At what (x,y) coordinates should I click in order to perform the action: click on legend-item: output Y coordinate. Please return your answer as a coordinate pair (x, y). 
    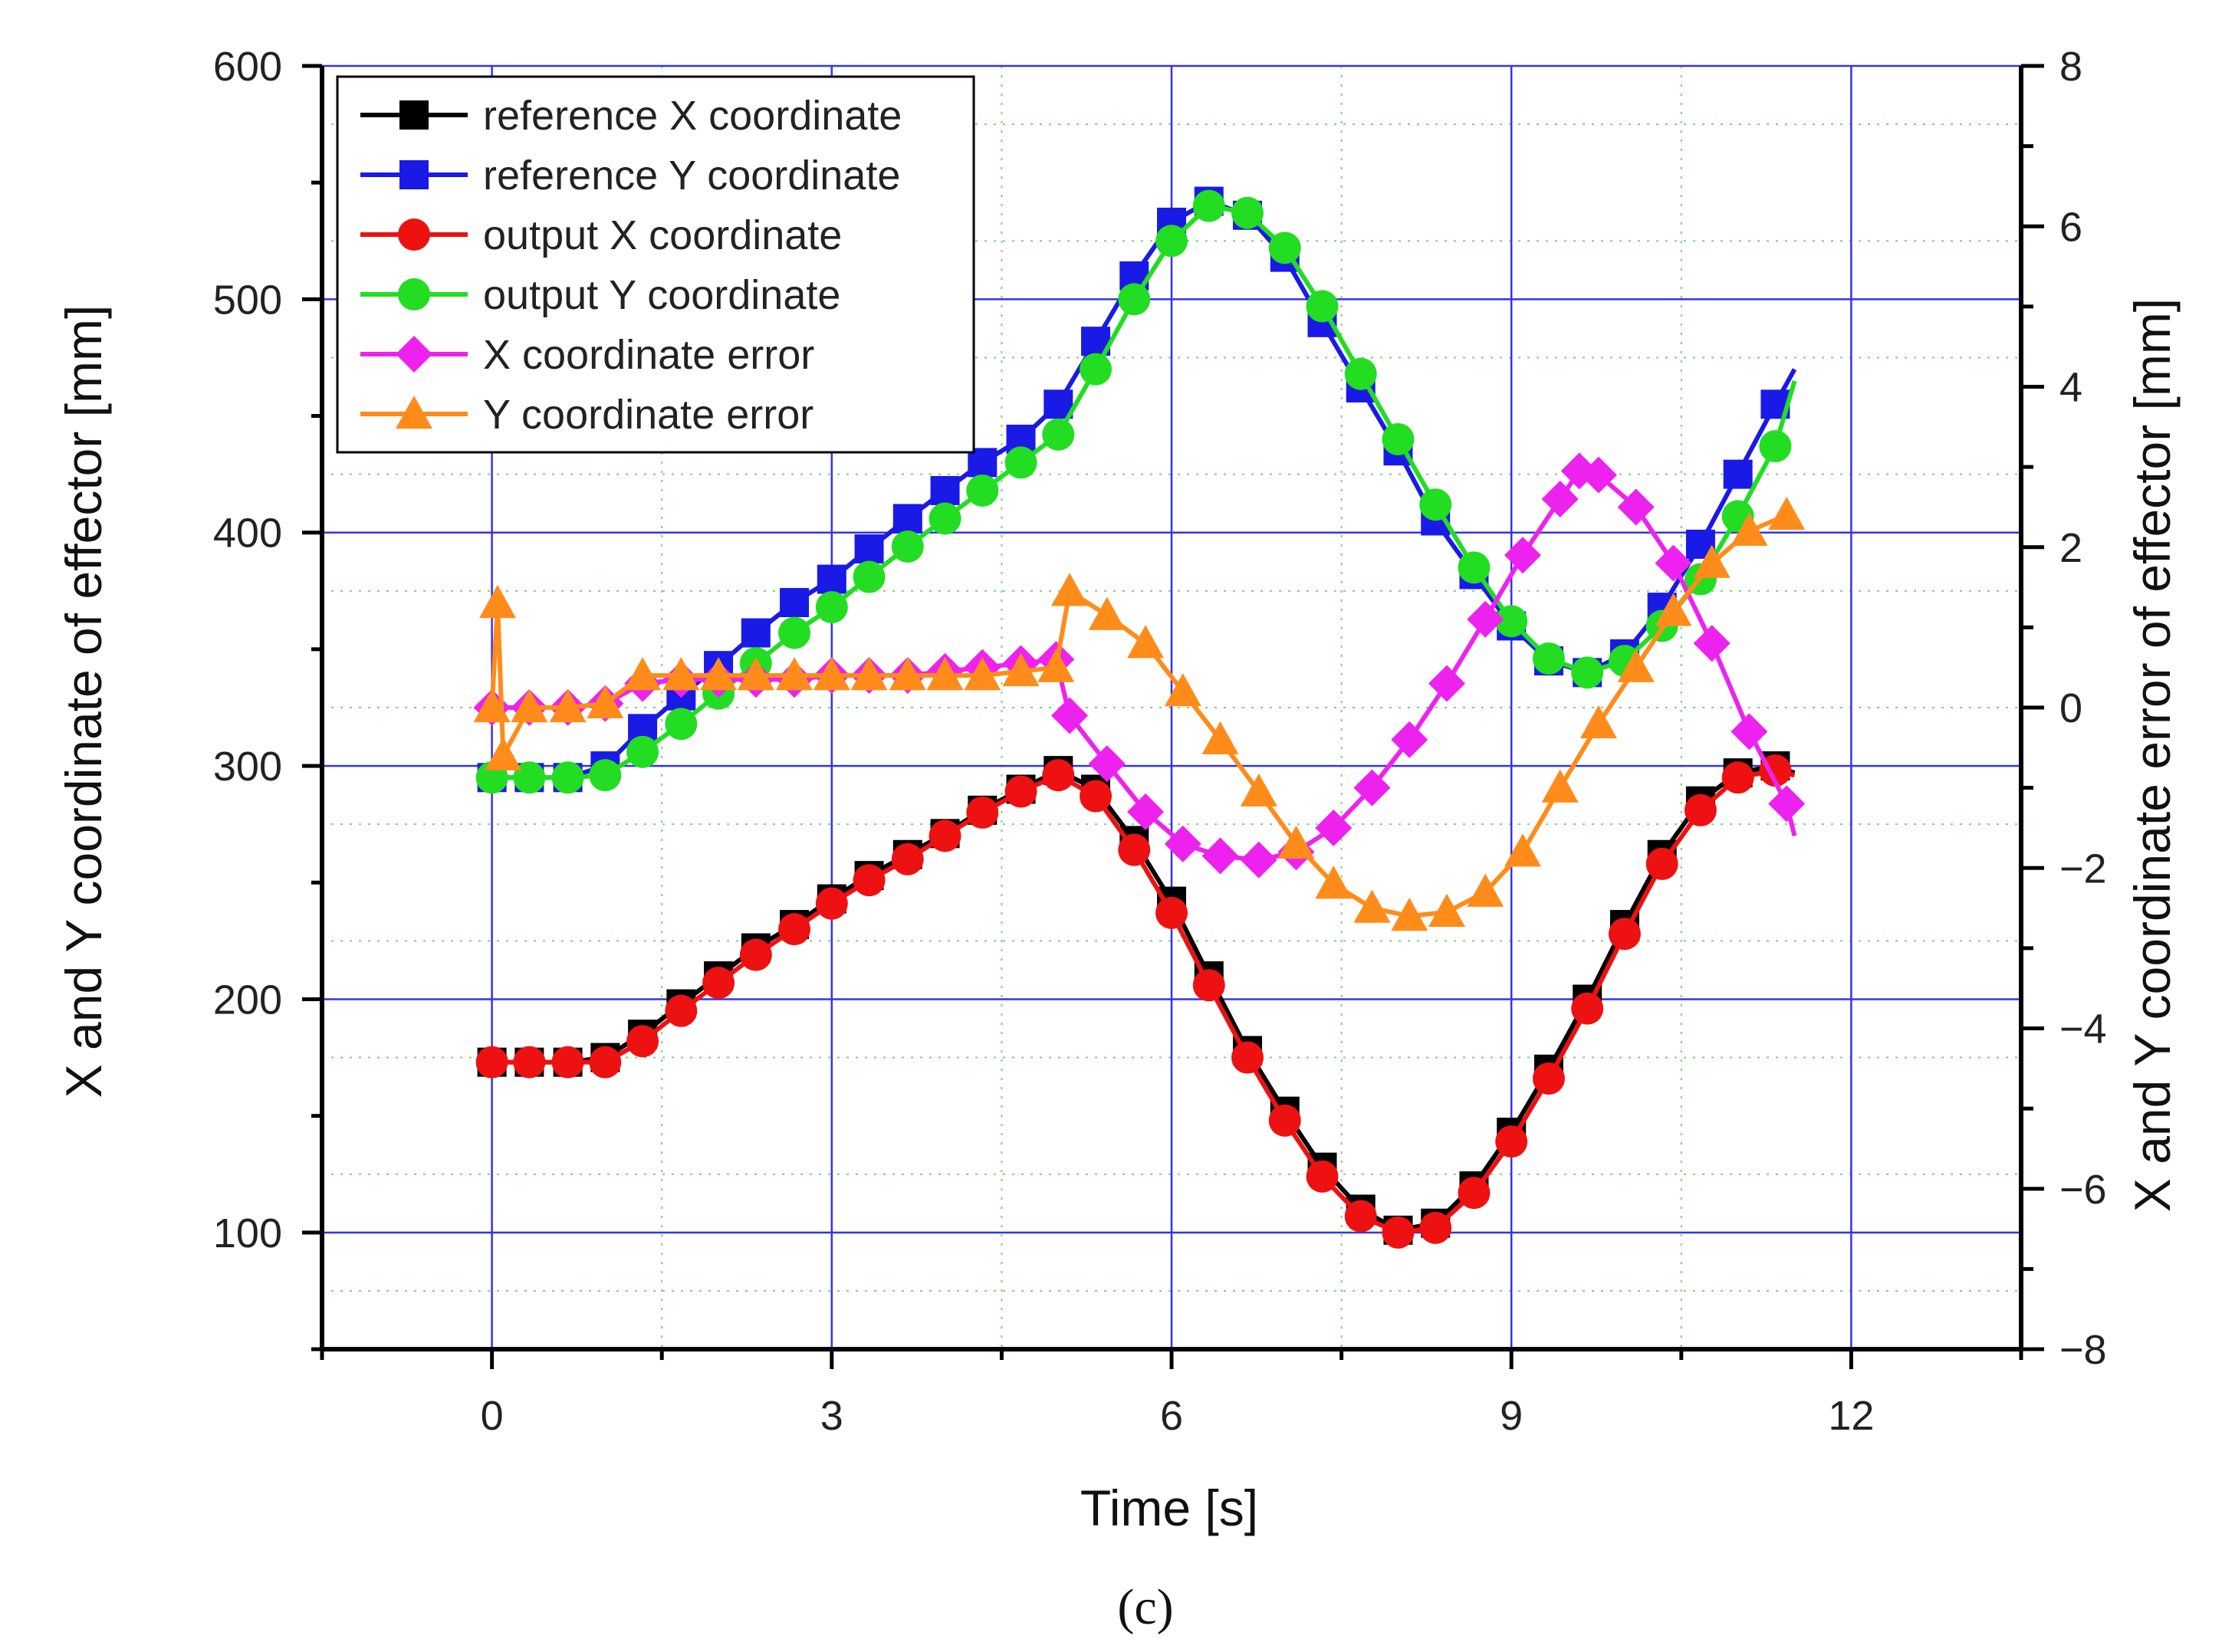
    Looking at the image, I should click on (600, 295).